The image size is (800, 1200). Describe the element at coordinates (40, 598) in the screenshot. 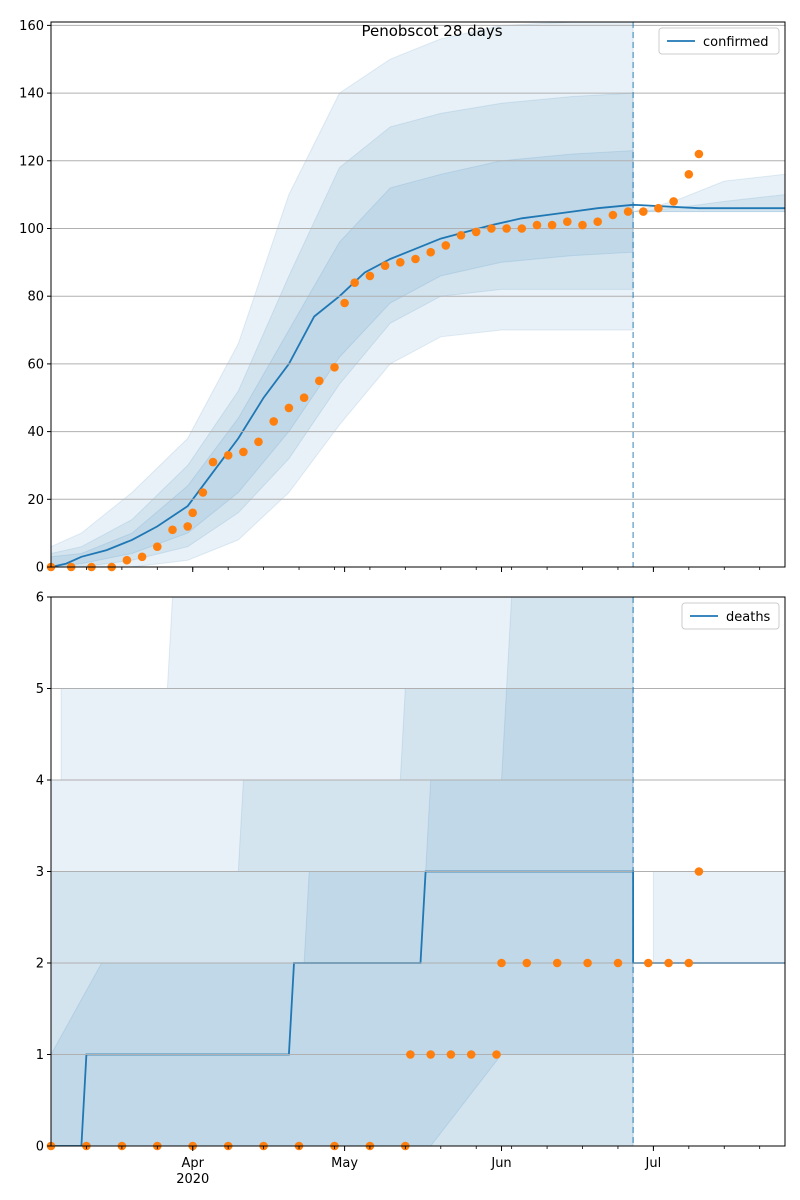

I see `y-tick-label: 6` at that location.